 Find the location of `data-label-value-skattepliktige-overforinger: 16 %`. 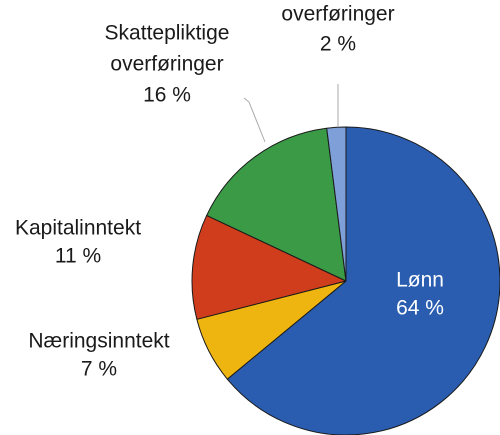

data-label-value-skattepliktige-overforinger: 16 % is located at coordinates (167, 95).